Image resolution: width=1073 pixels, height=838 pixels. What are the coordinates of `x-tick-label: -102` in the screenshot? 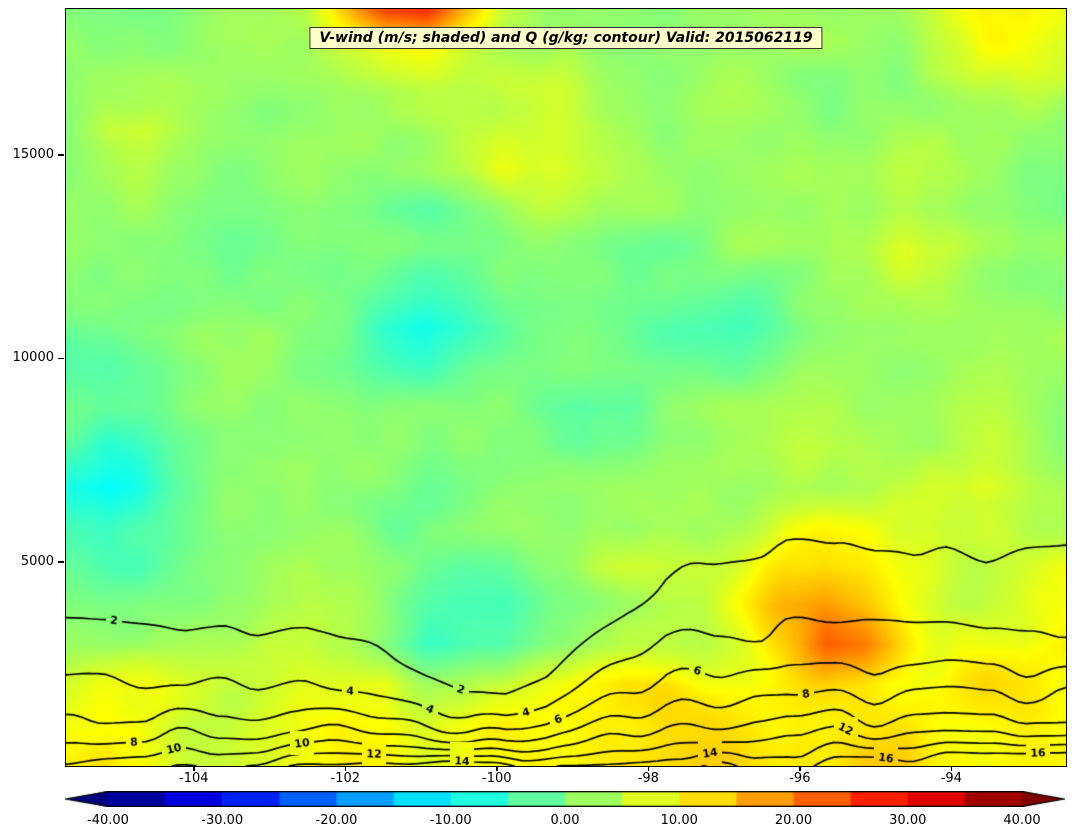 It's located at (345, 778).